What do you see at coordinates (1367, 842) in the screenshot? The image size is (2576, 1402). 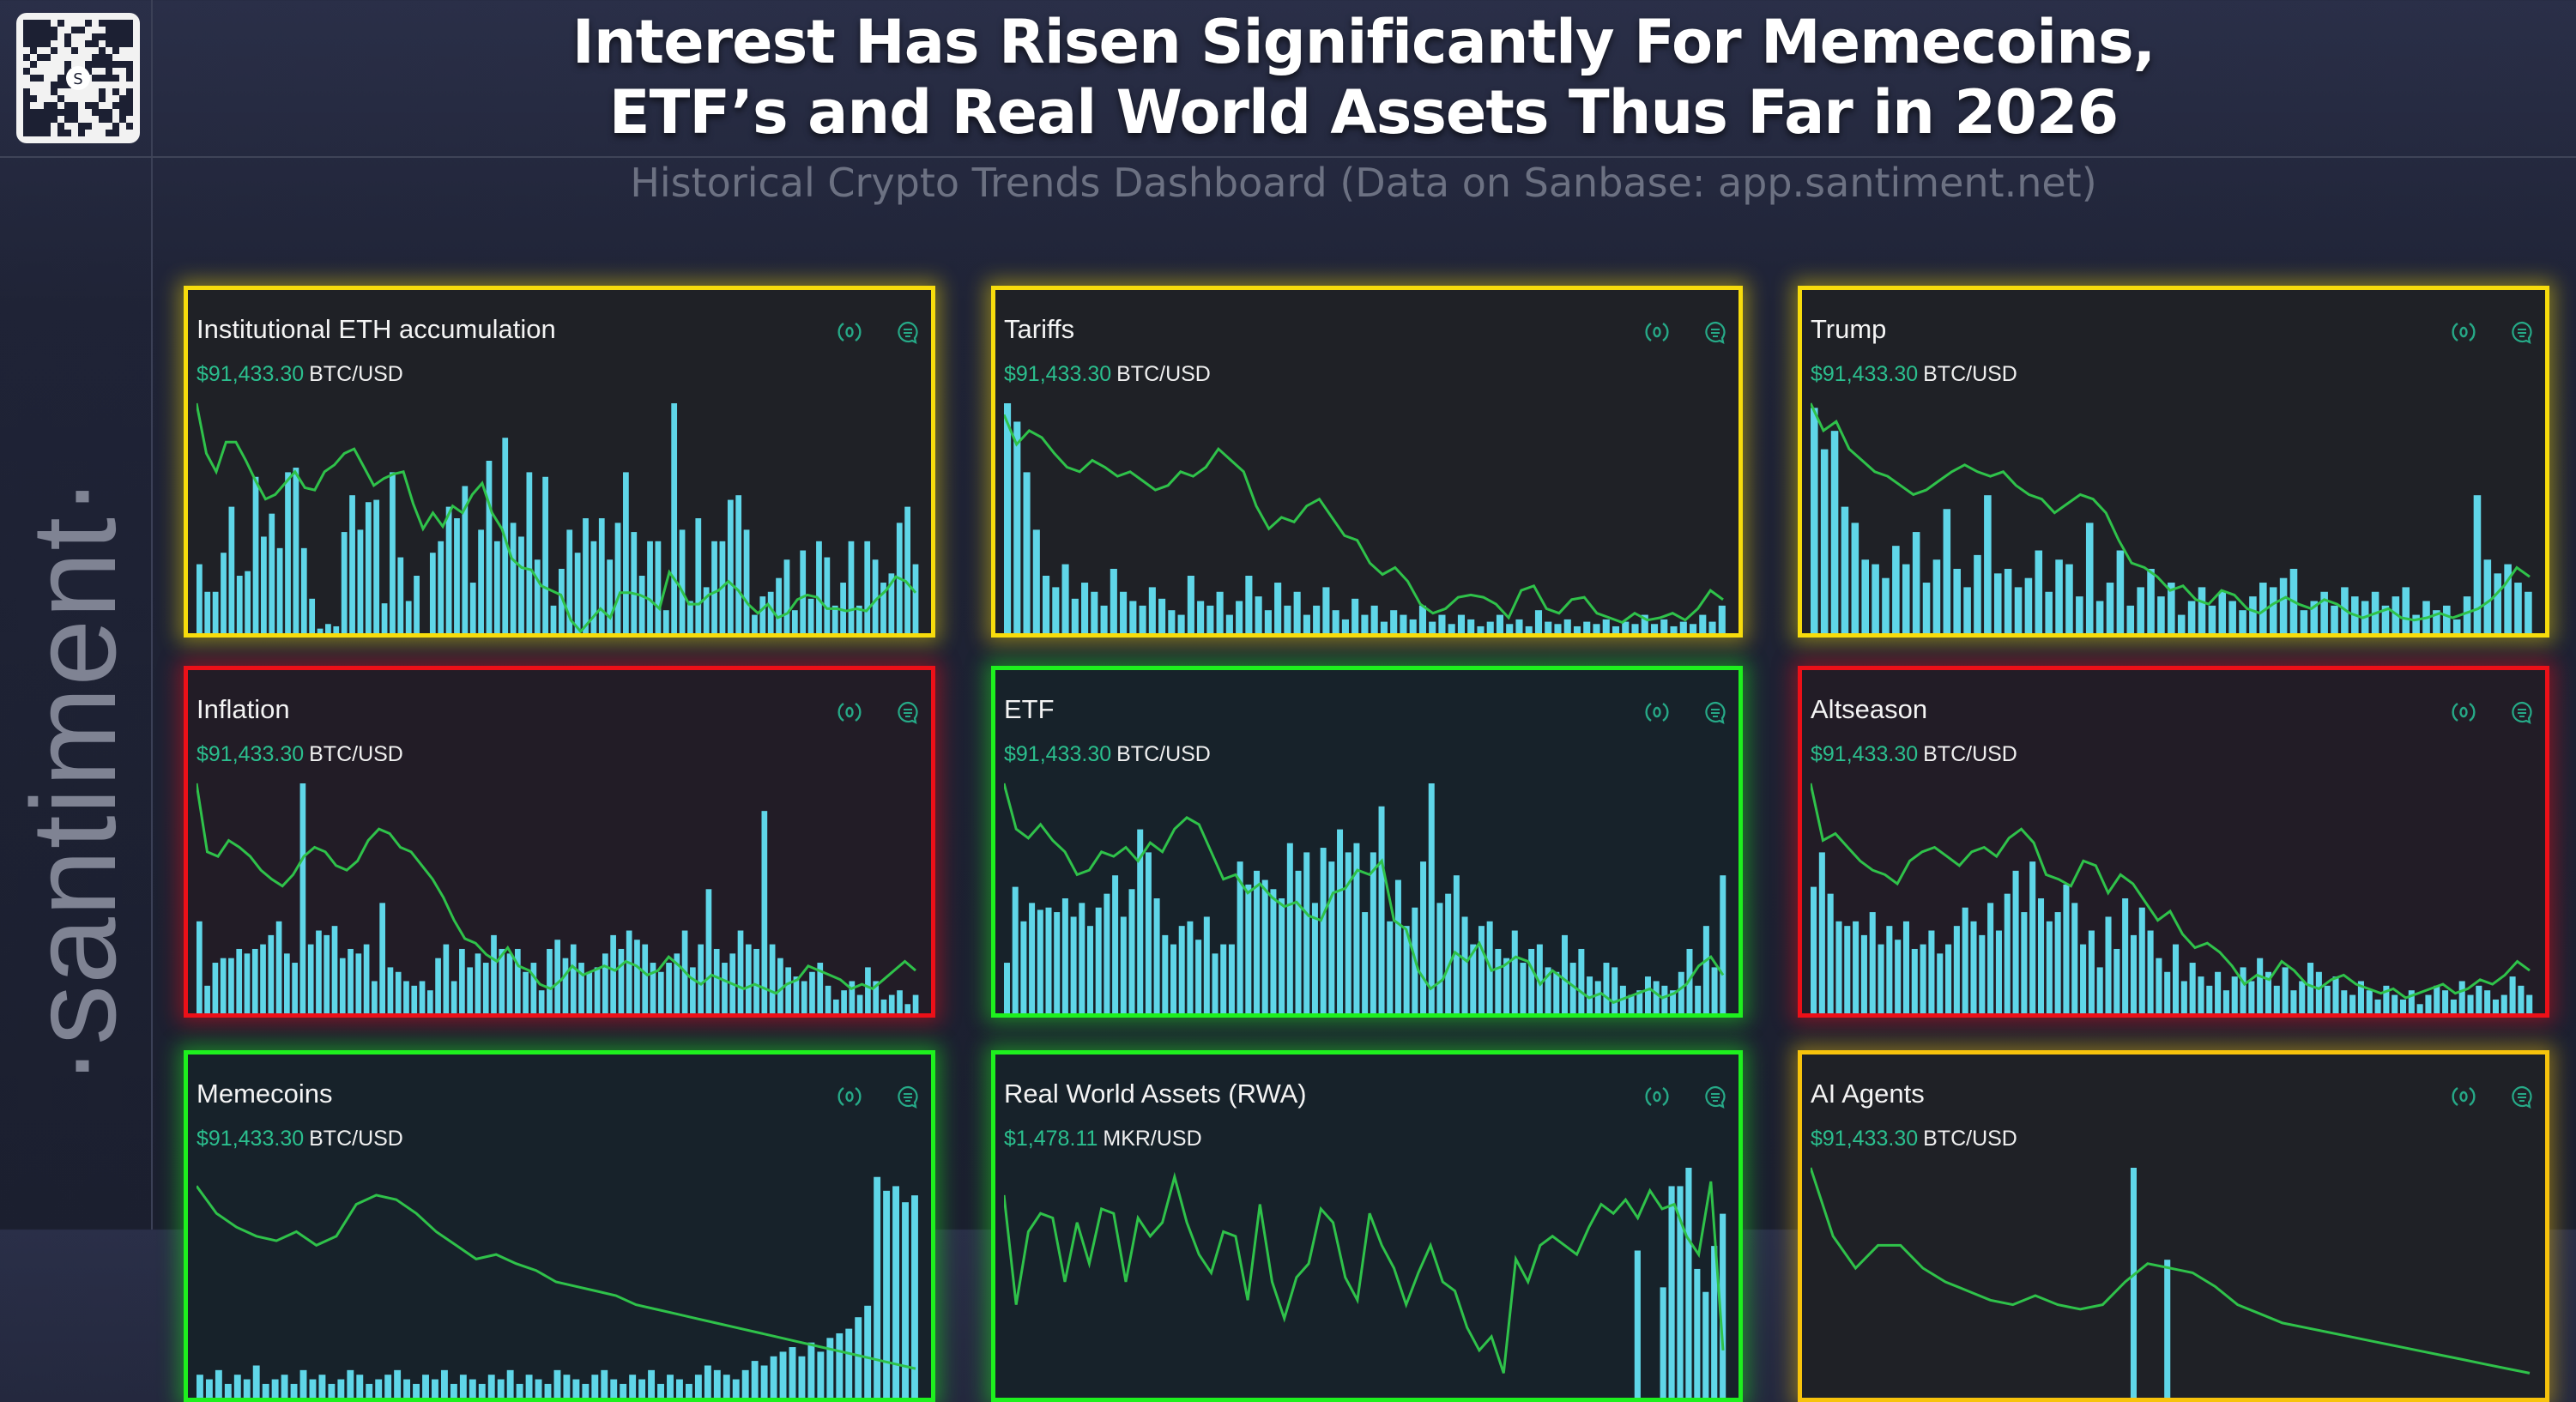 I see `chart-card: ETF $91,433.30 BTC/USD` at bounding box center [1367, 842].